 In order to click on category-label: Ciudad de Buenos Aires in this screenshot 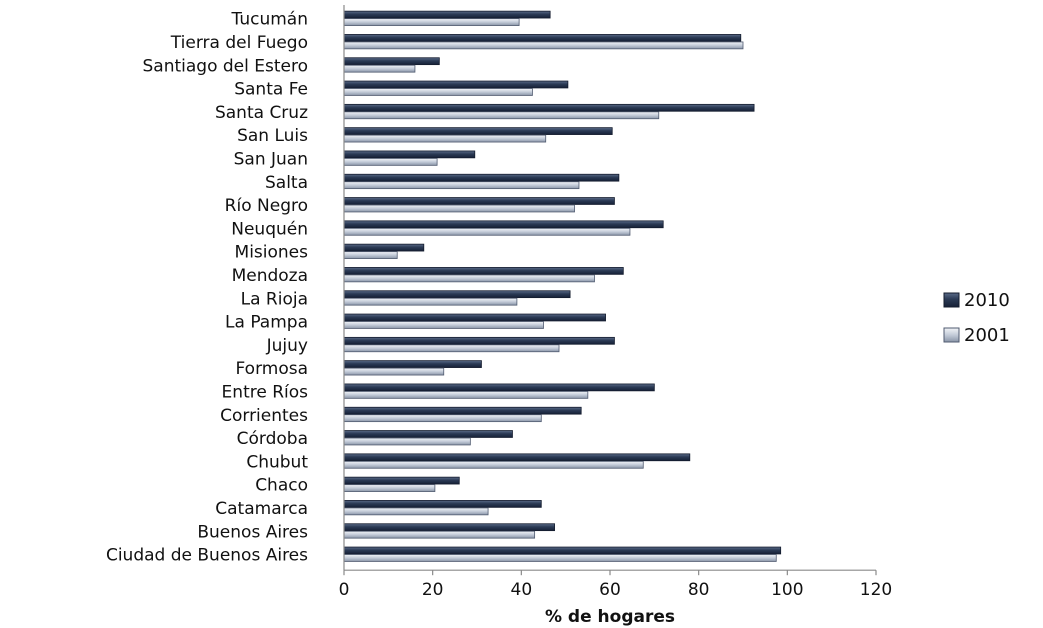, I will do `click(207, 556)`.